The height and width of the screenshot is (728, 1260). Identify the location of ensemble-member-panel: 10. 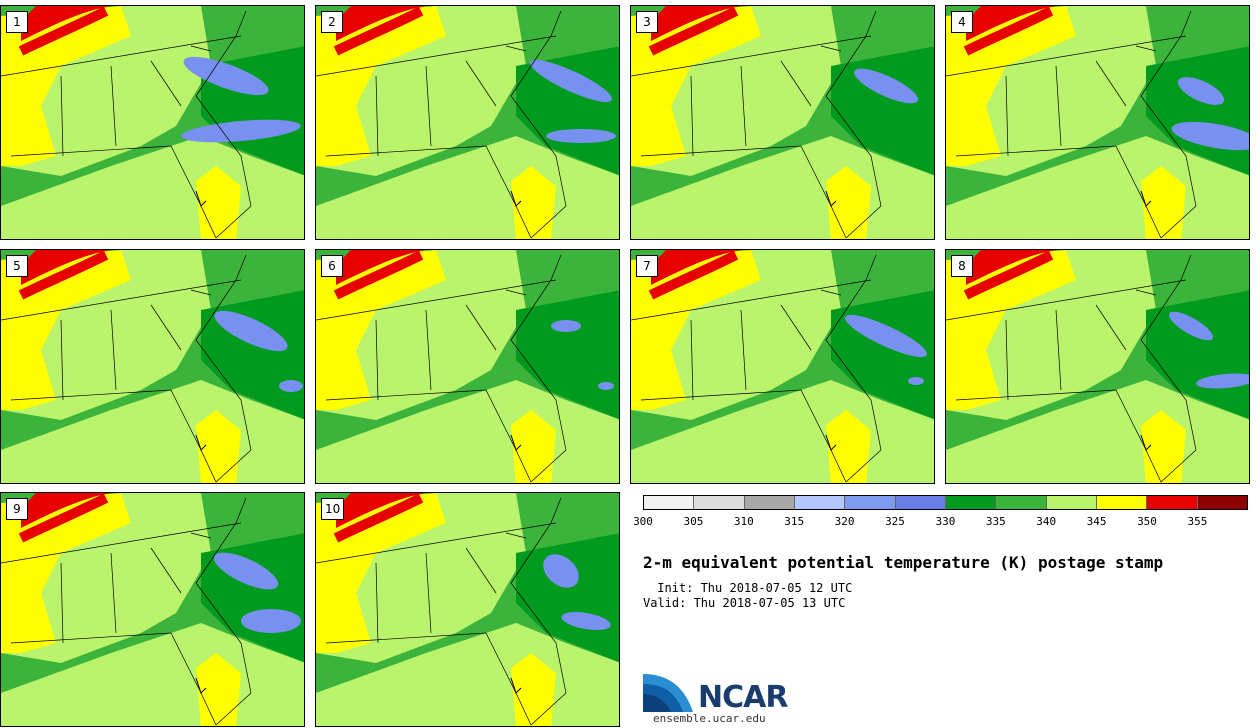
(467, 609).